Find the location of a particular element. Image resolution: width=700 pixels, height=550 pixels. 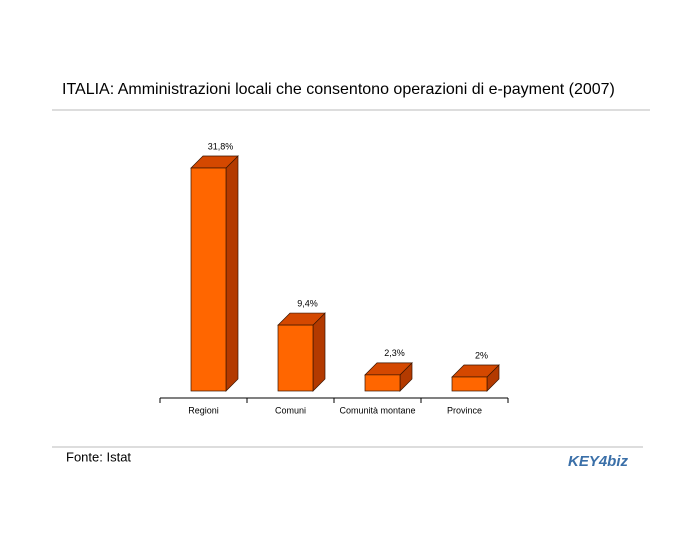

value-label: 9,4% is located at coordinates (307, 303).